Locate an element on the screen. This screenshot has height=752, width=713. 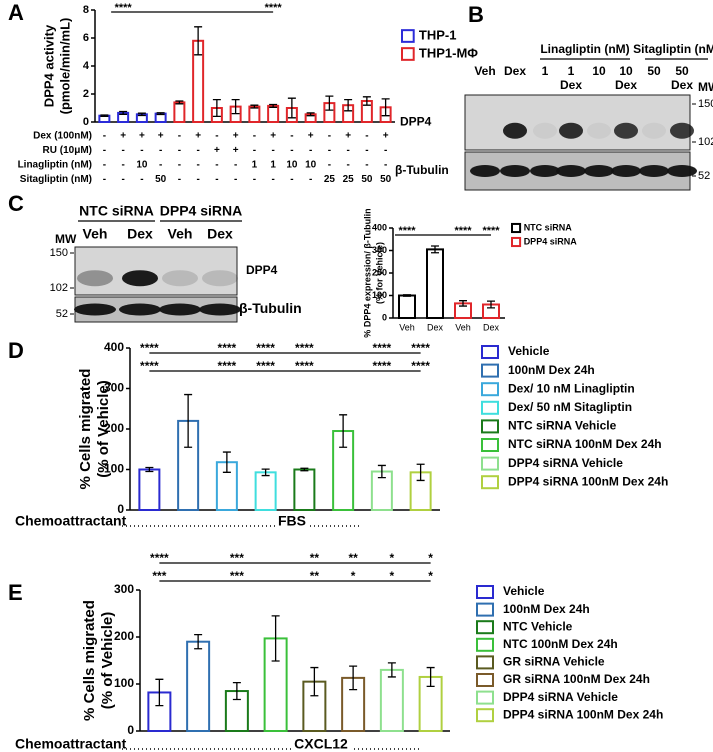
blot-dpp4 is located at coordinates (577, 122).